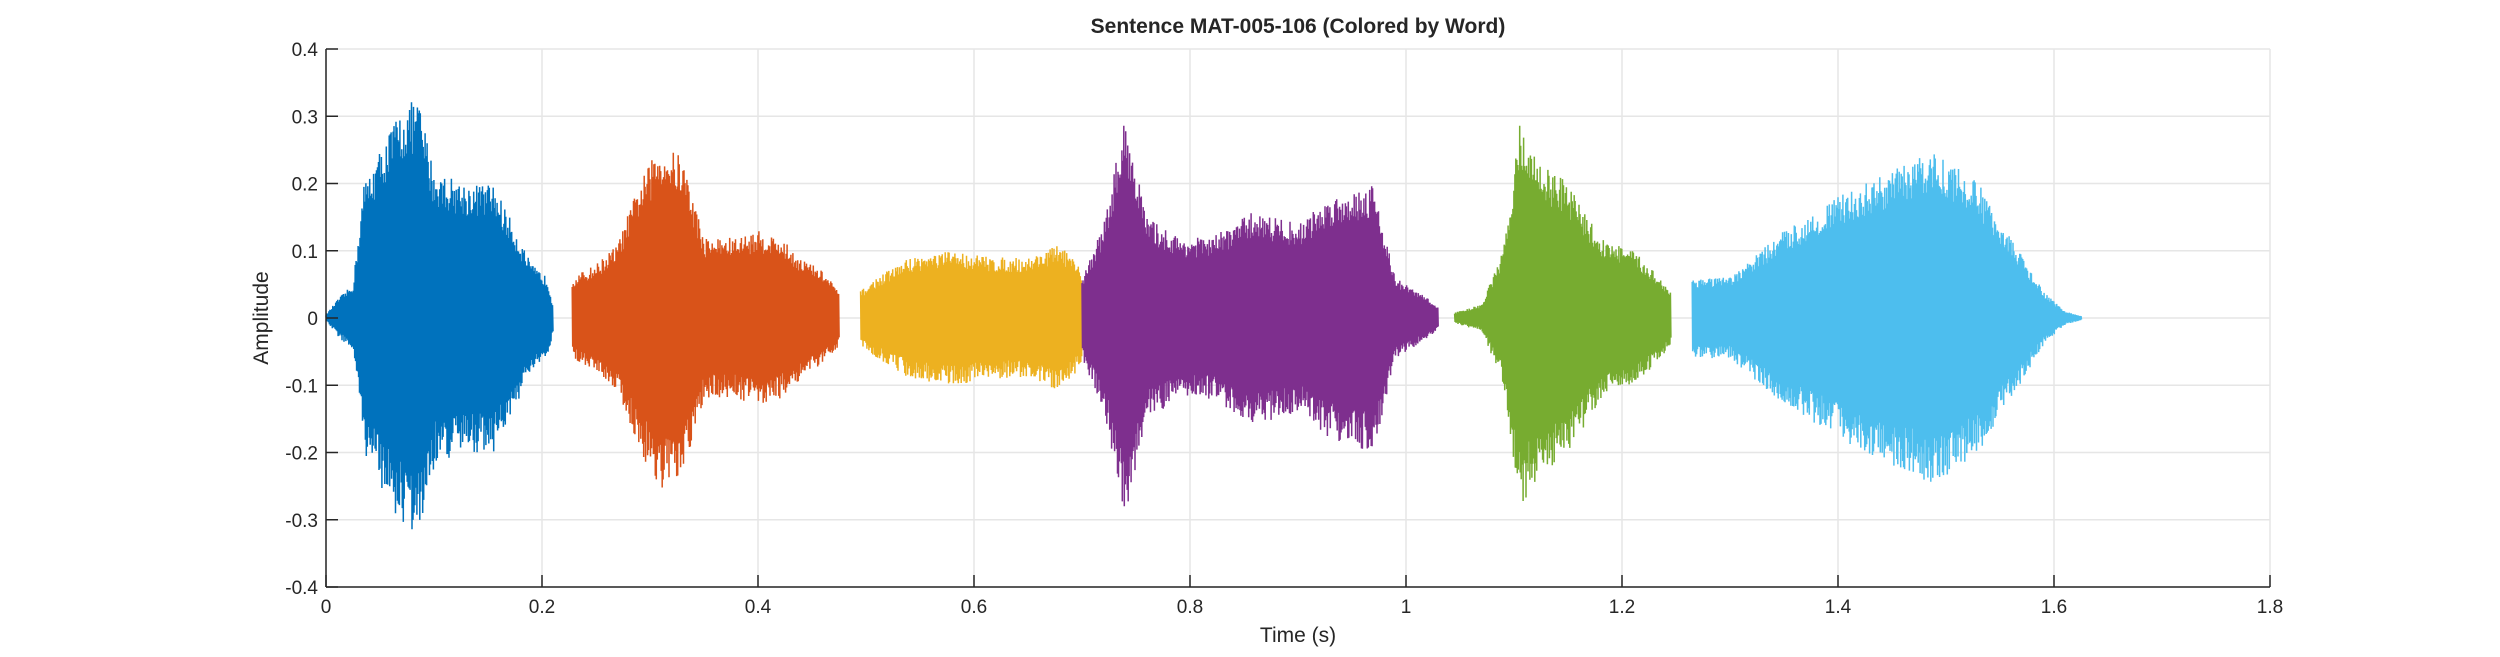 This screenshot has height=657, width=2500. Describe the element at coordinates (326, 607) in the screenshot. I see `x-tick-label: 0` at that location.